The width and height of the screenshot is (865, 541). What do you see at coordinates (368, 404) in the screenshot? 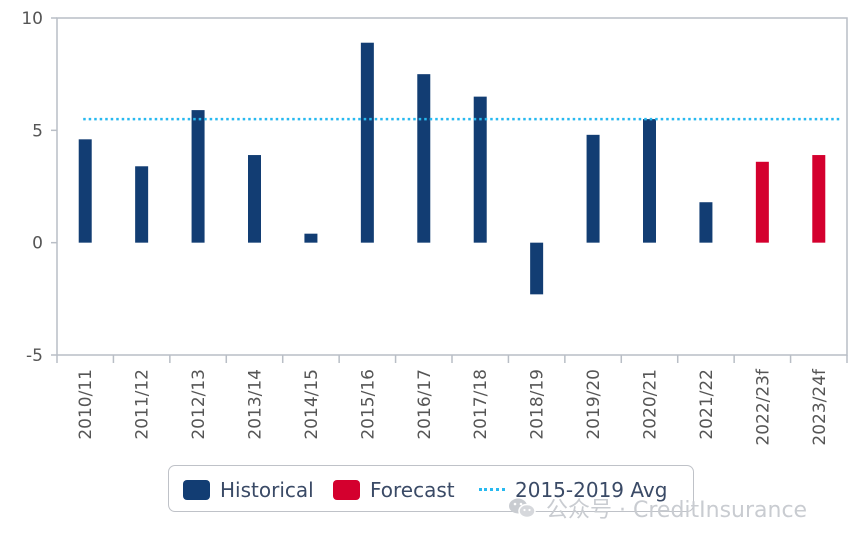
I see `x-tick-label: 2015/16` at bounding box center [368, 404].